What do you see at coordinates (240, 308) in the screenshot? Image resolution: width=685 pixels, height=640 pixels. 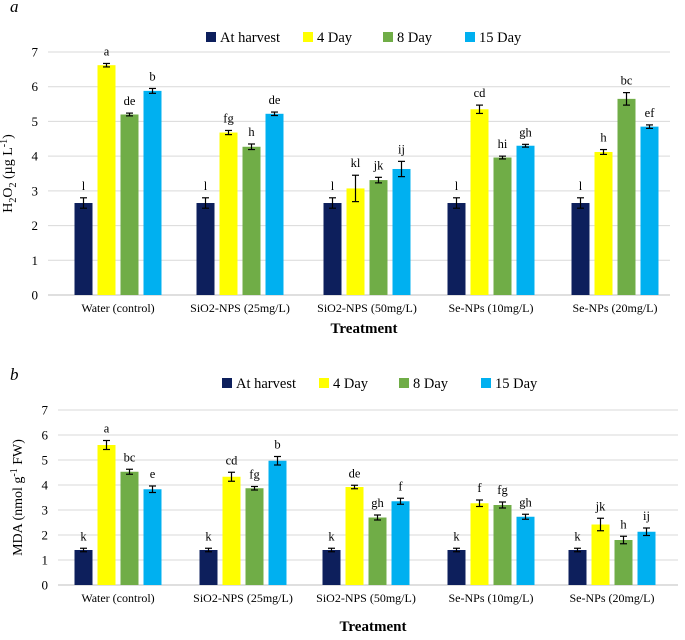 I see `category-label: SiO2-NPS (25mg/L)` at bounding box center [240, 308].